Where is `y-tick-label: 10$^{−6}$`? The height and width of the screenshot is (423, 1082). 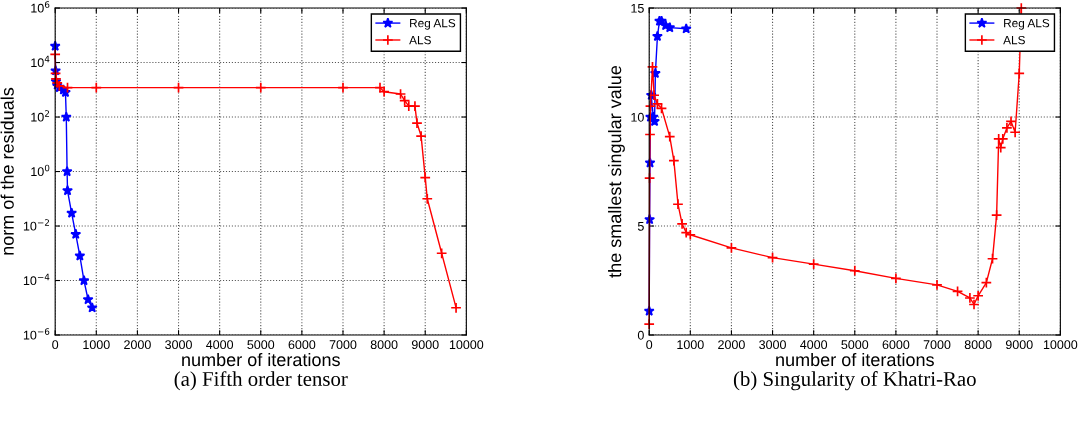 y-tick-label: 10$^{−6}$ is located at coordinates (36, 334).